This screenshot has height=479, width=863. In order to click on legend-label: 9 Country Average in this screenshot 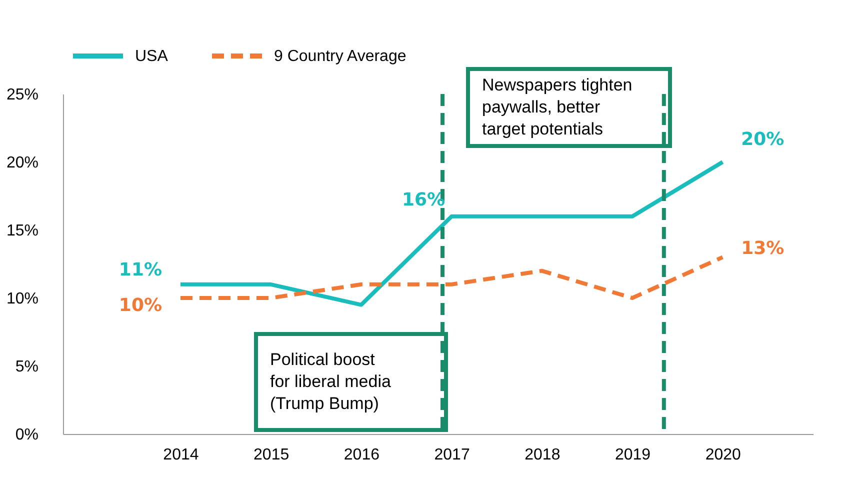, I will do `click(340, 56)`.